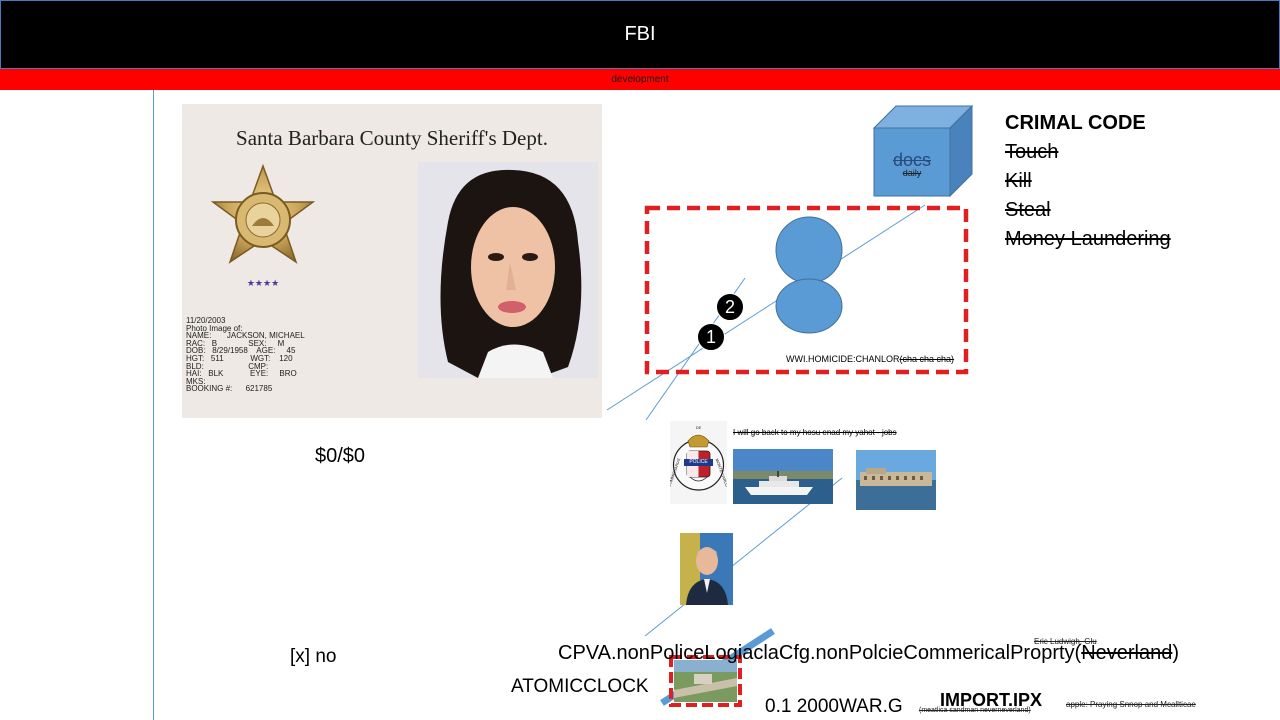  Describe the element at coordinates (580, 686) in the screenshot. I see `atomic-clock-text: ATOMICCLOCK` at that location.